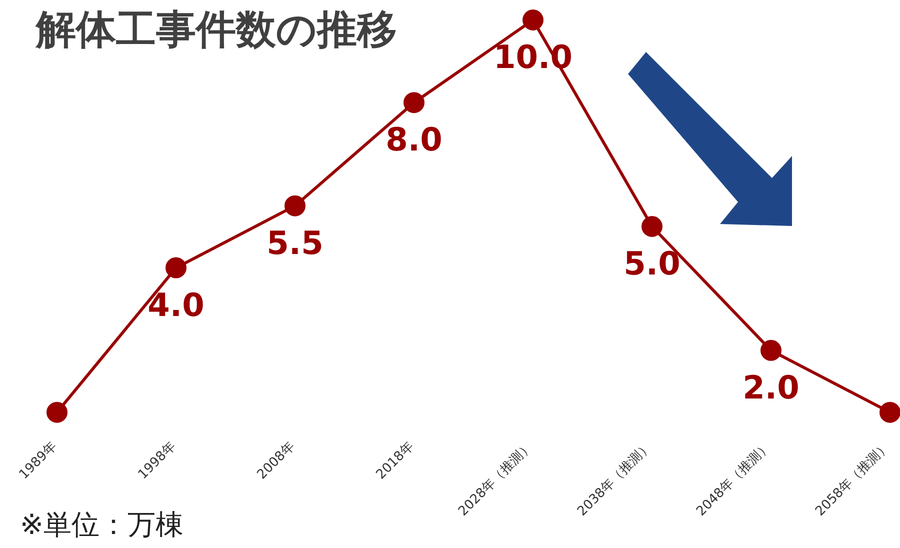 Image resolution: width=900 pixels, height=548 pixels. I want to click on data-label: 8.0, so click(414, 139).